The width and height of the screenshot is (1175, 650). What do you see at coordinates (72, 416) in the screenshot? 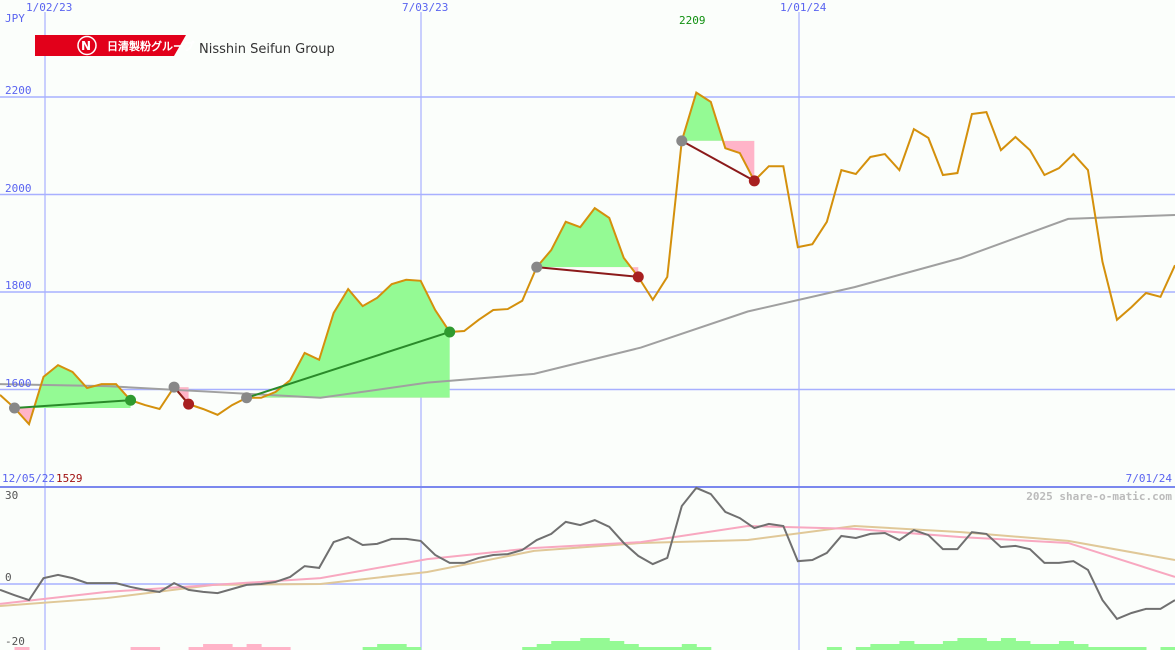
I see `trade-loss-area` at bounding box center [72, 416].